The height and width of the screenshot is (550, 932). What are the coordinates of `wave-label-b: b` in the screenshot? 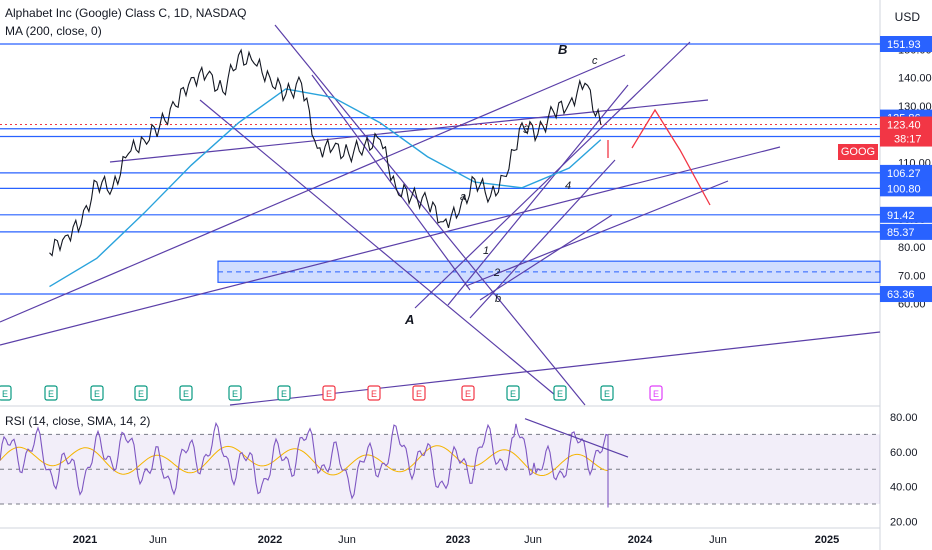 It's located at (498, 299).